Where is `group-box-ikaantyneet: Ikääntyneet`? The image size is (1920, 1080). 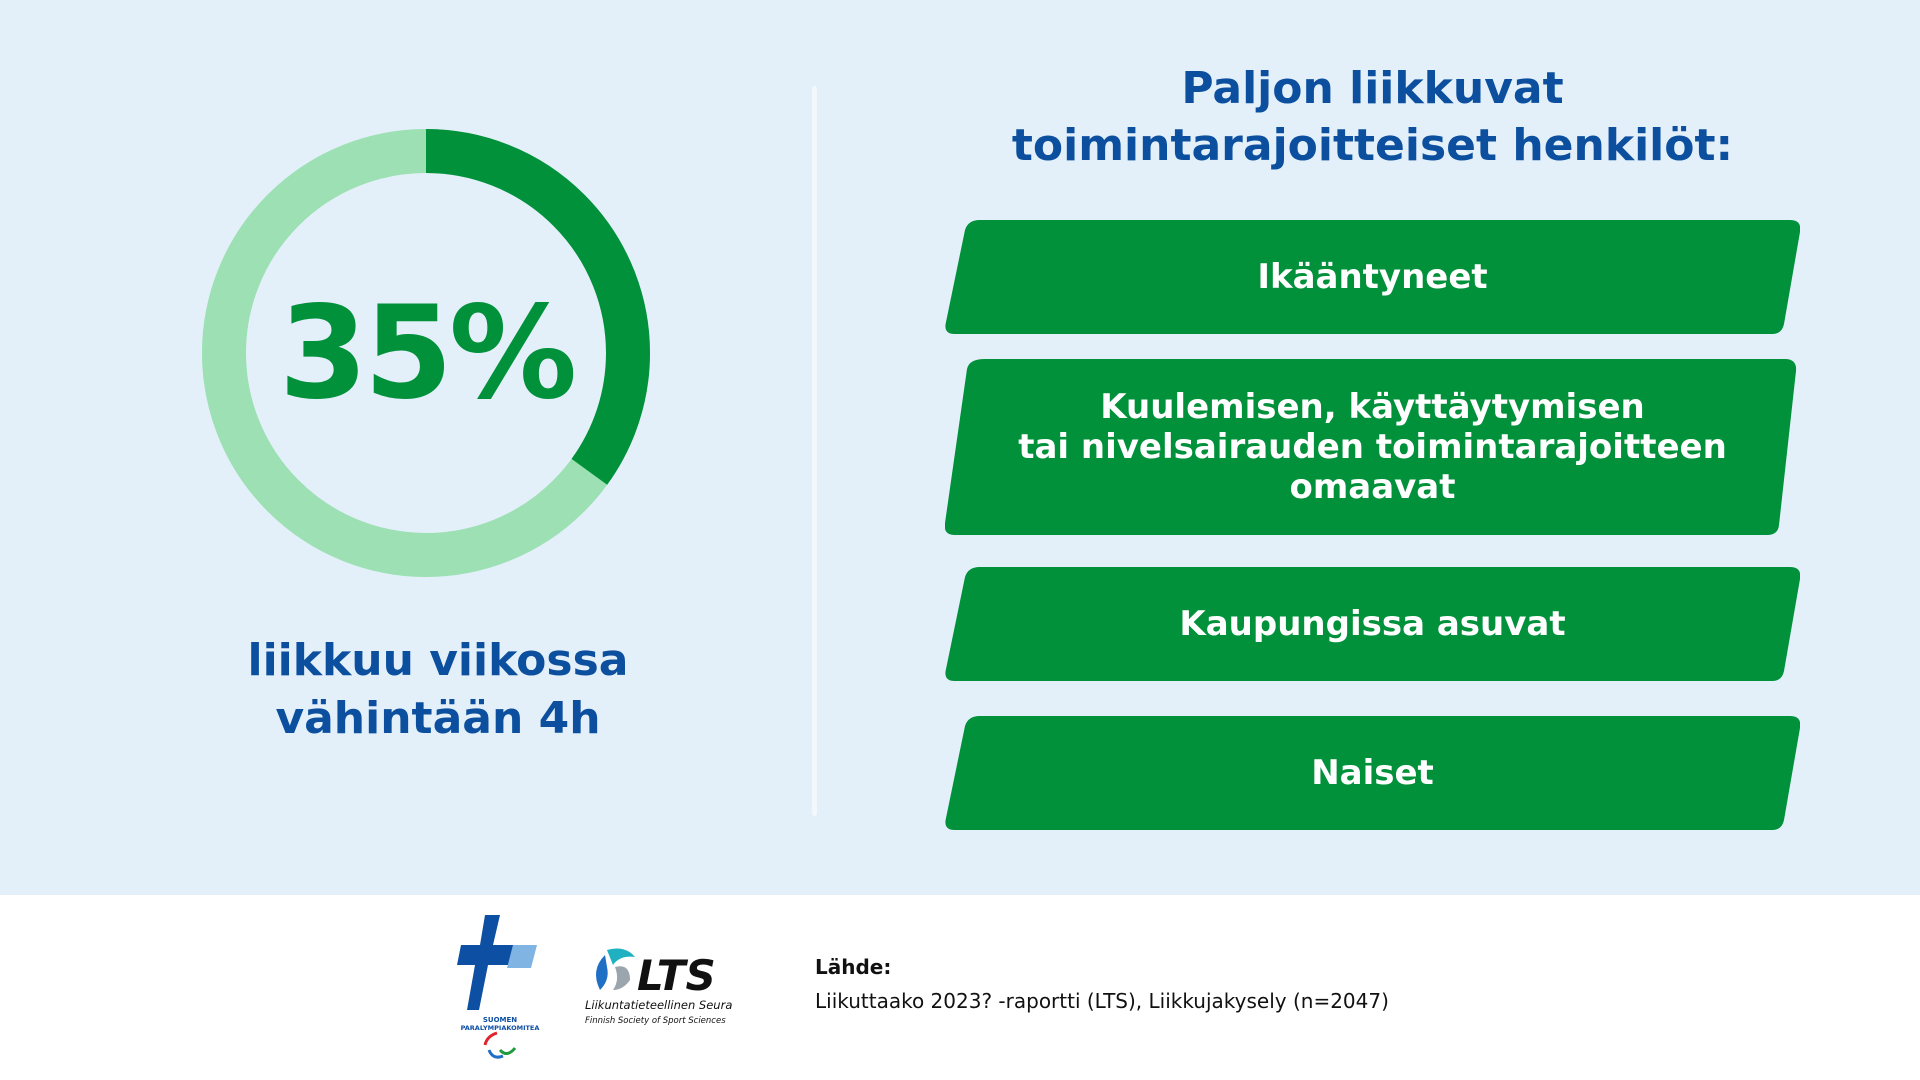
group-box-ikaantyneet: Ikääntyneet is located at coordinates (1372, 277).